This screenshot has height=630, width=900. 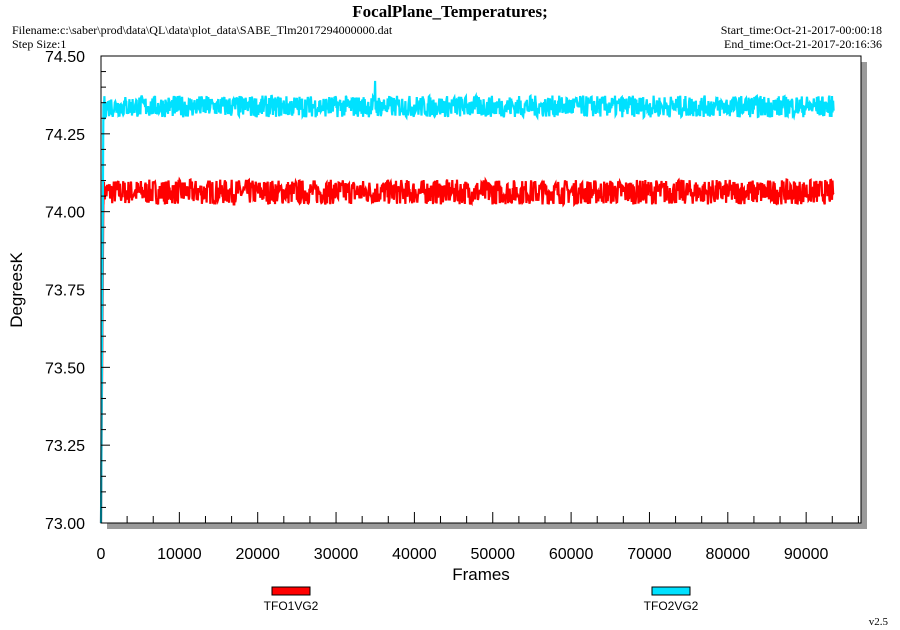 What do you see at coordinates (571, 554) in the screenshot?
I see `x-tick-label: 60000` at bounding box center [571, 554].